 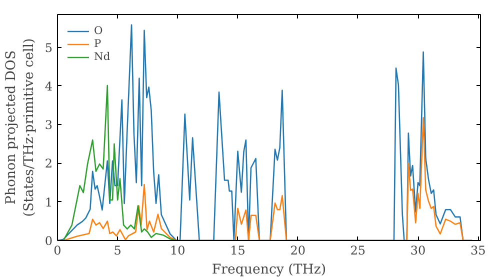 I want to click on y-tick-label: 0, so click(x=48, y=241).